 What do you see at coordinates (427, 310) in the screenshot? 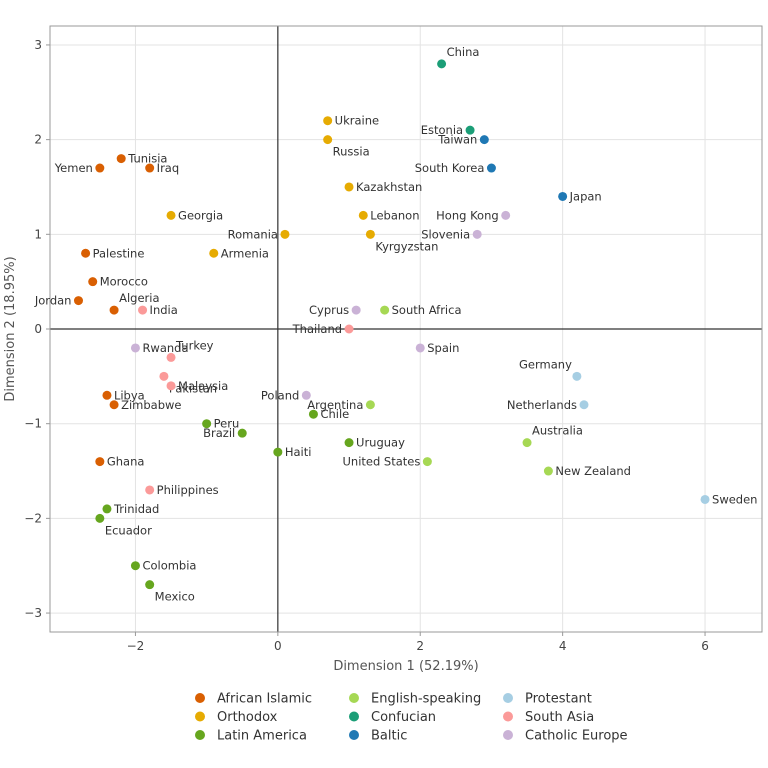
I see `point-label: South Africa` at bounding box center [427, 310].